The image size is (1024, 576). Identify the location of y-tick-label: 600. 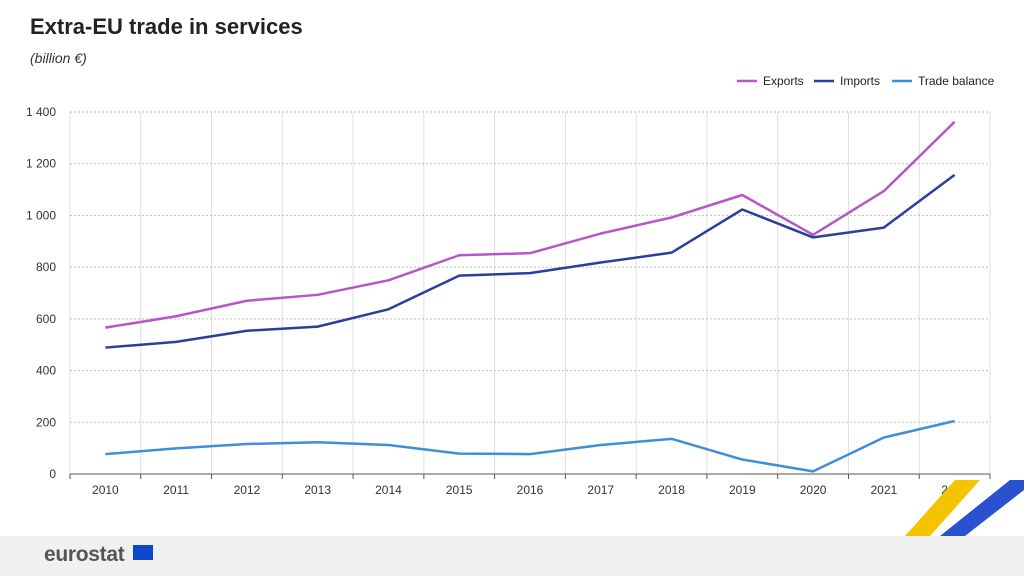
(46, 319).